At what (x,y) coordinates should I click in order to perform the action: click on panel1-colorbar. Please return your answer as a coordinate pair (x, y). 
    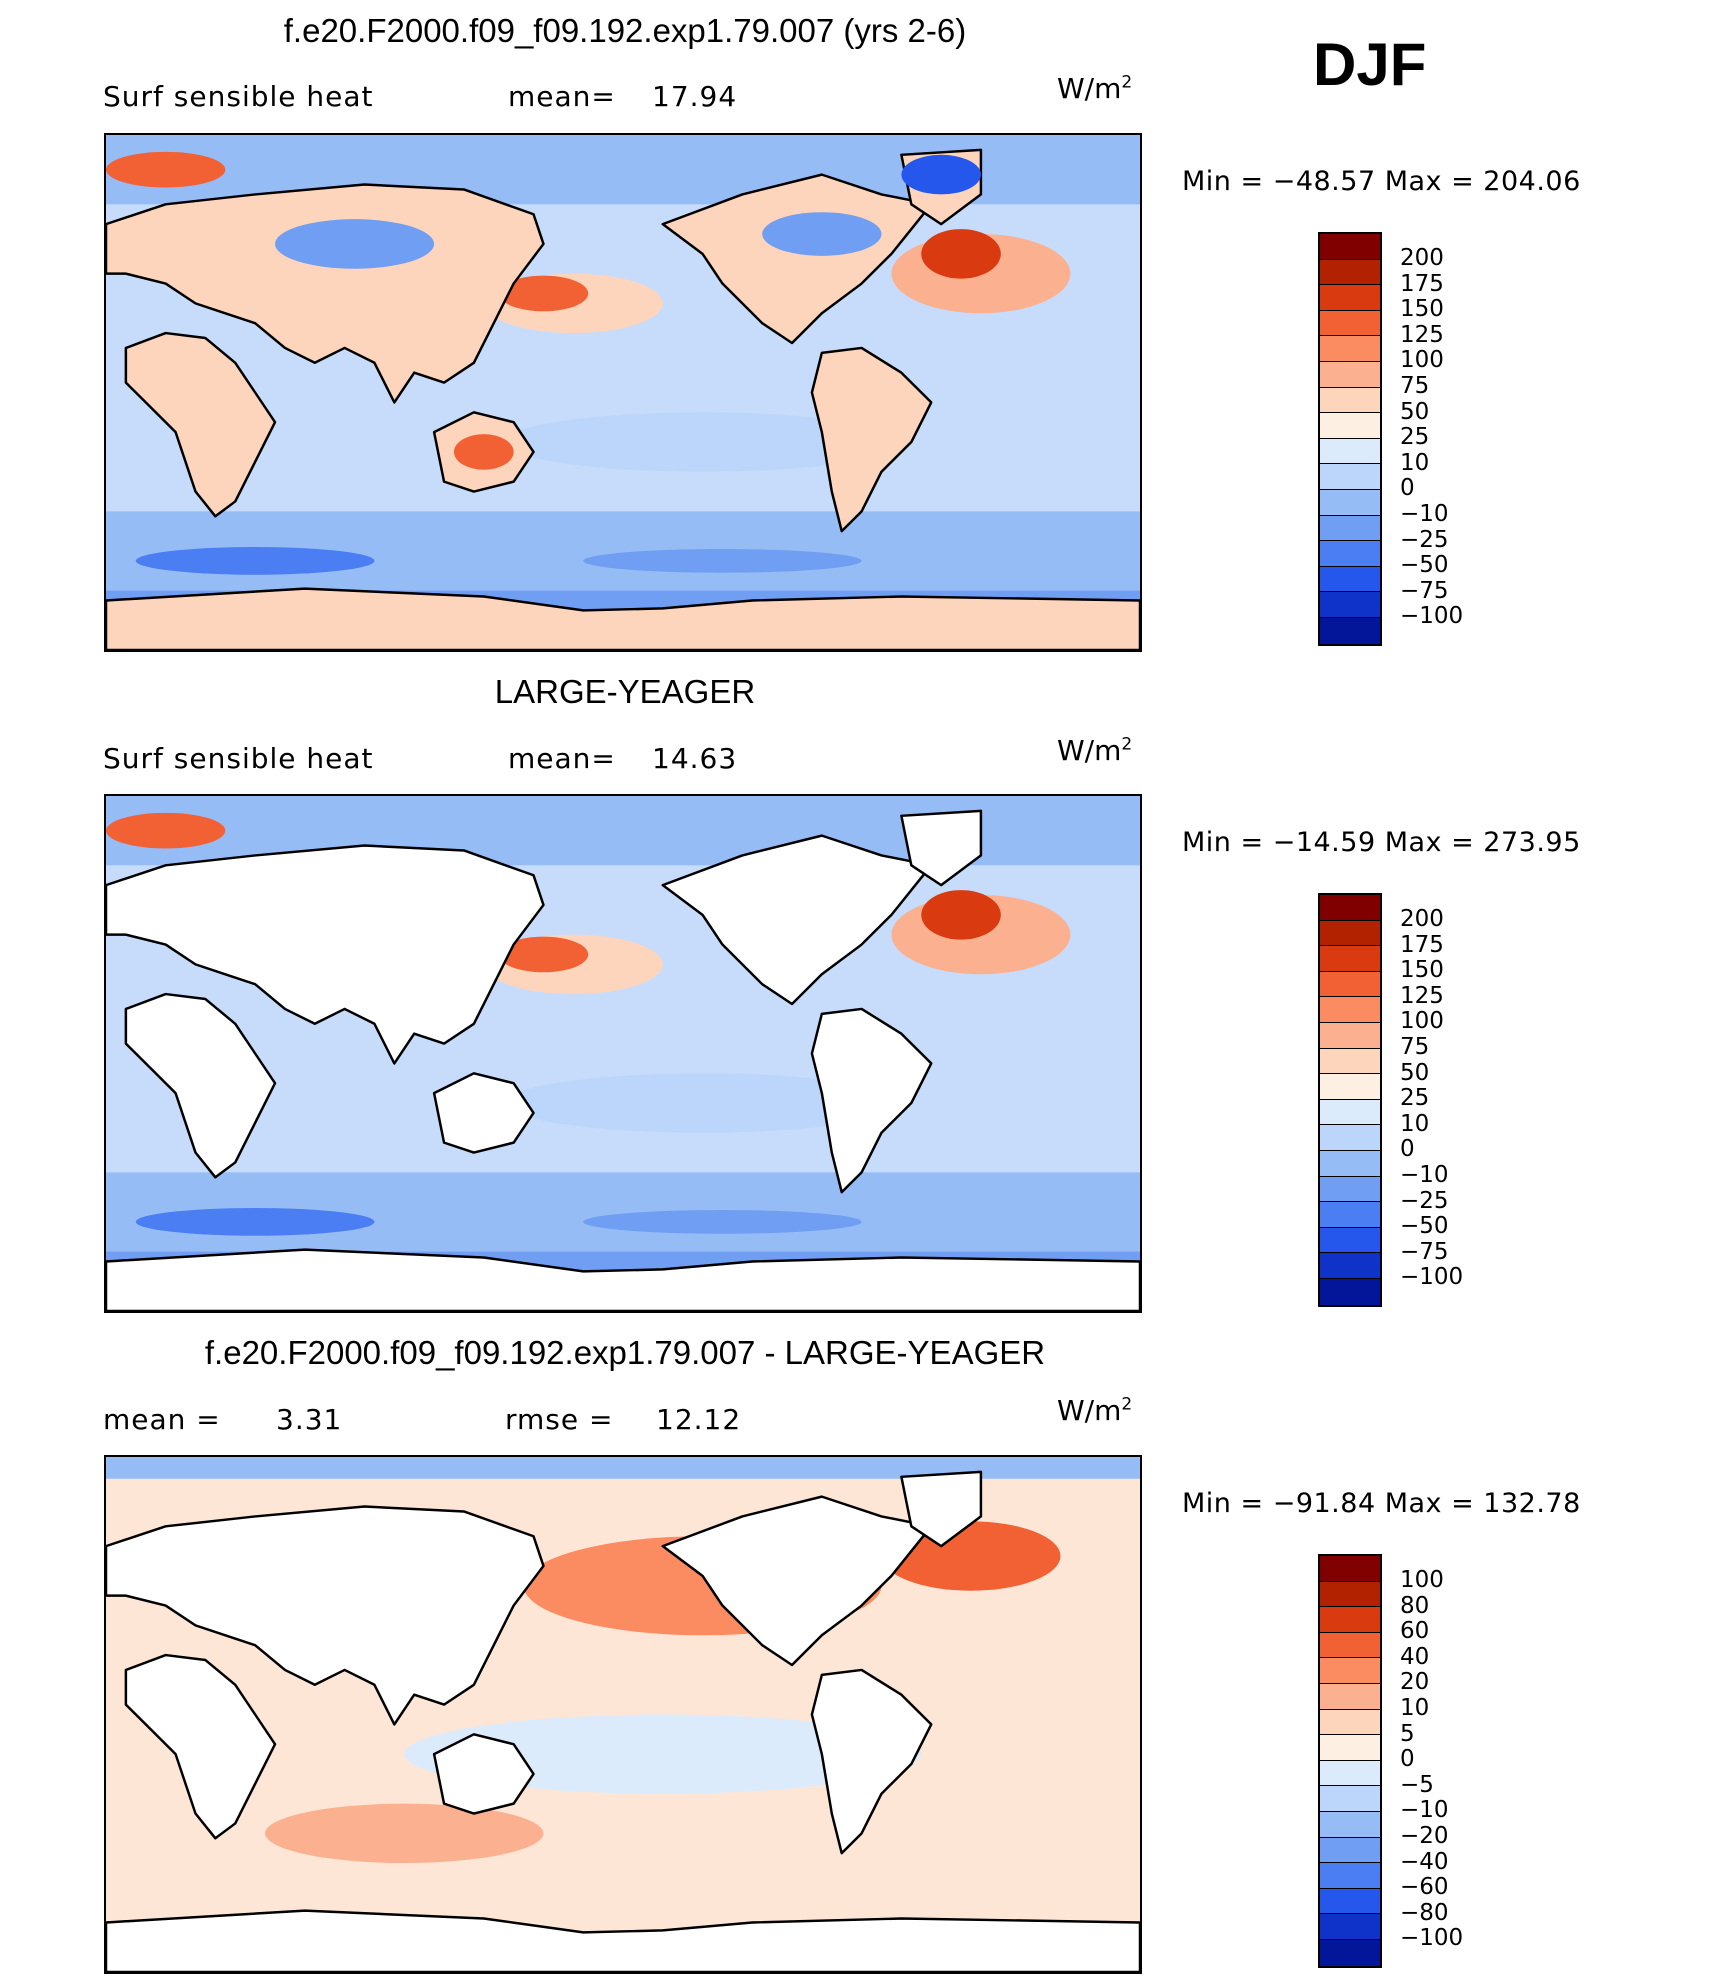
    Looking at the image, I should click on (1350, 439).